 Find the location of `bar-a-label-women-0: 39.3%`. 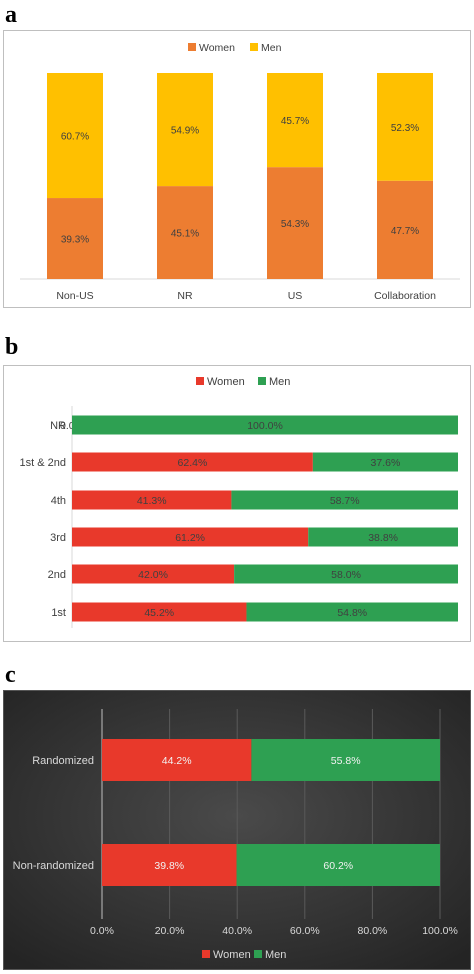

bar-a-label-women-0: 39.3% is located at coordinates (75, 240).